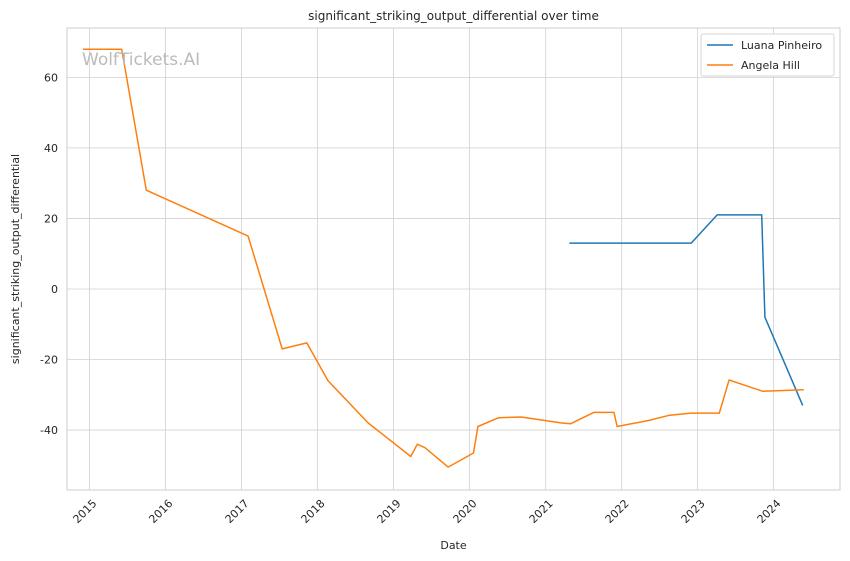 The image size is (850, 561). Describe the element at coordinates (51, 218) in the screenshot. I see `y-tick-label: 20` at that location.